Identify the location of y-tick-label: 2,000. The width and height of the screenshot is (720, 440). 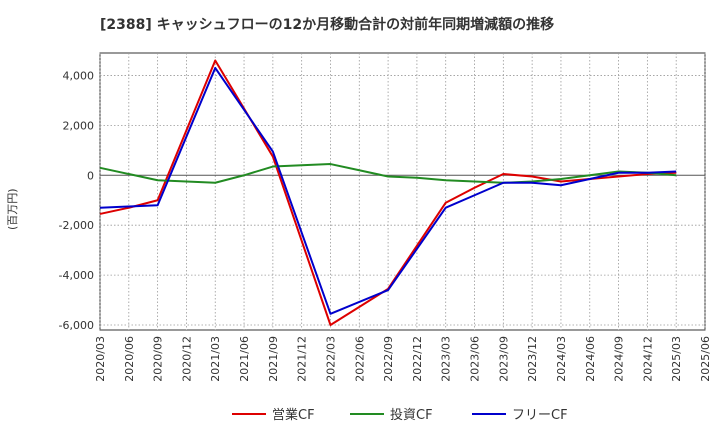
(79, 125).